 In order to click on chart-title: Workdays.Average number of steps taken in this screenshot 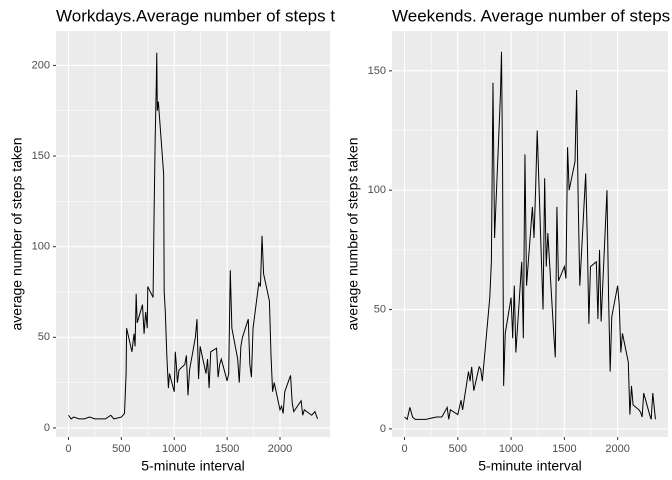, I will do `click(214, 15)`.